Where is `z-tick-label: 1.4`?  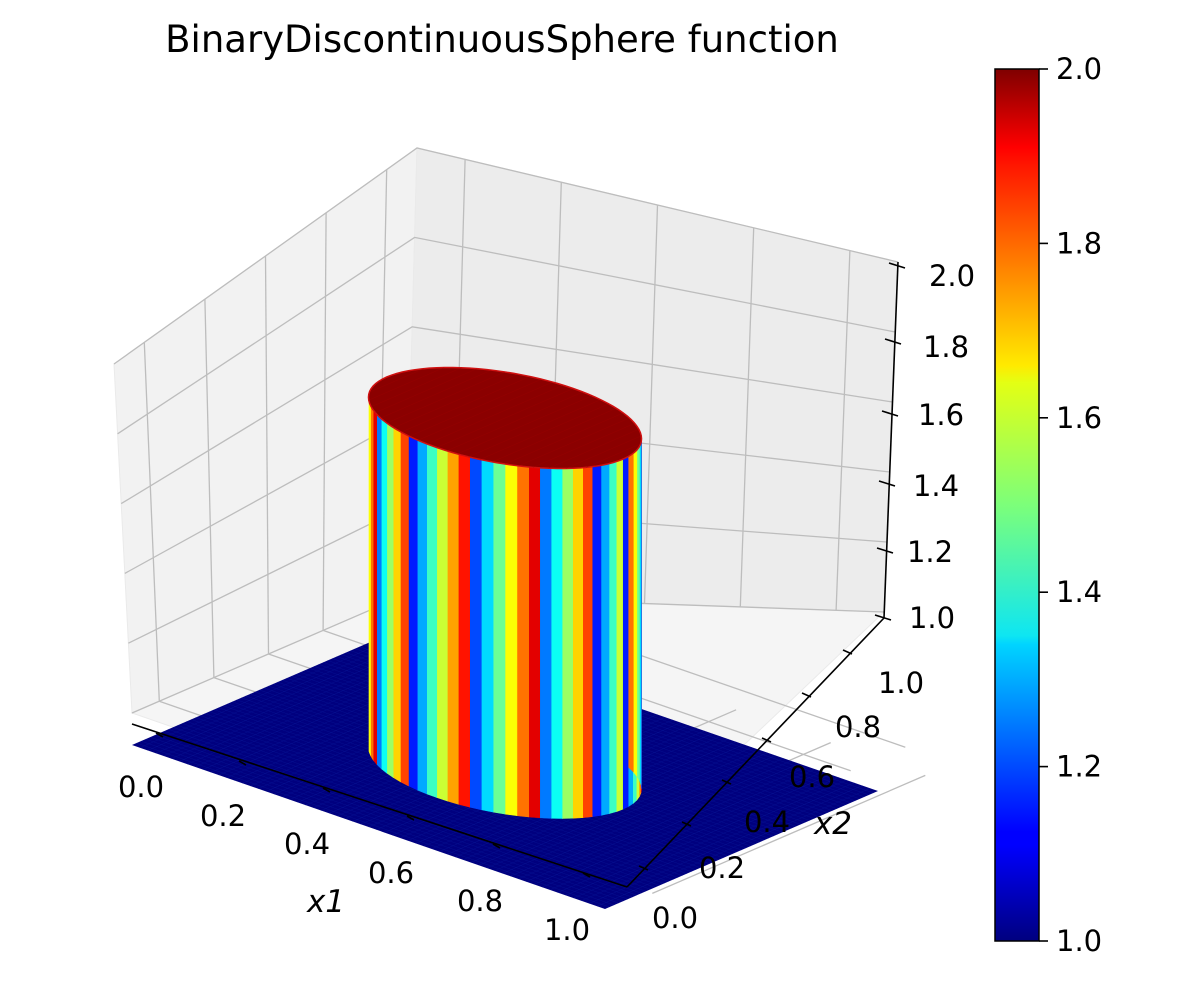 z-tick-label: 1.4 is located at coordinates (936, 486).